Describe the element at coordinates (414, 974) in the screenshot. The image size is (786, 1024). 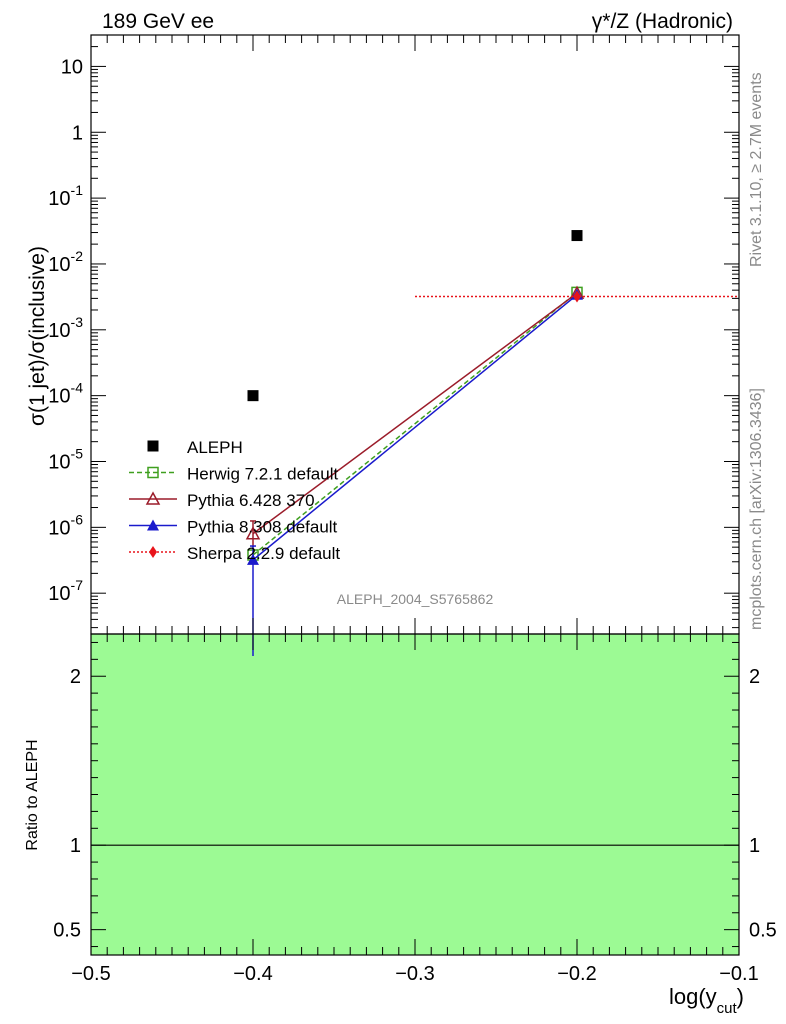
I see `x-tick-label: −0.3` at that location.